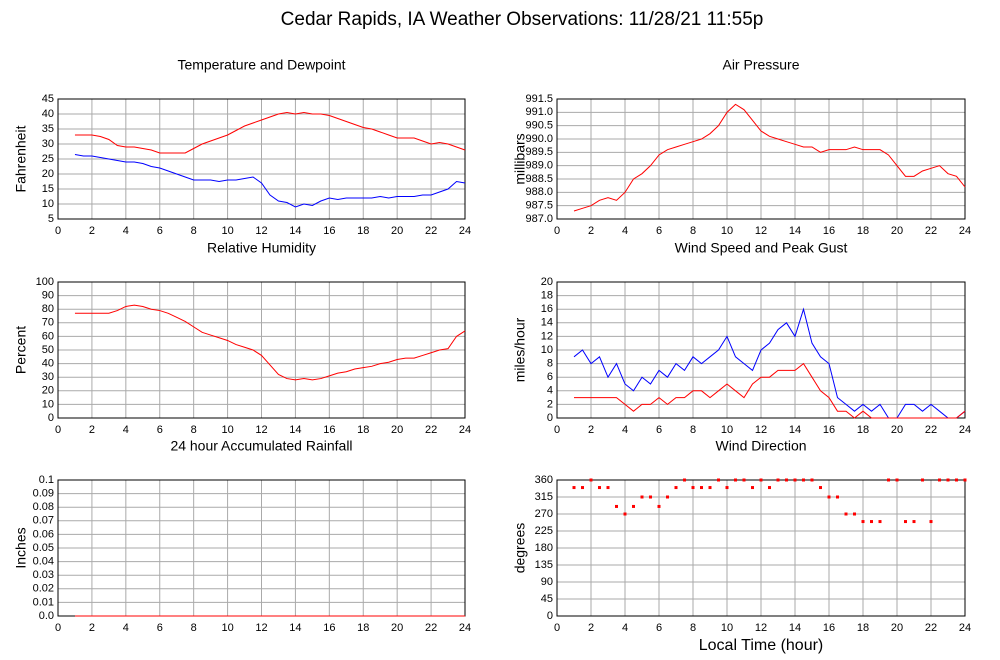 Image resolution: width=1000 pixels, height=660 pixels. What do you see at coordinates (550, 364) in the screenshot?
I see `y-tick-label: 8` at bounding box center [550, 364].